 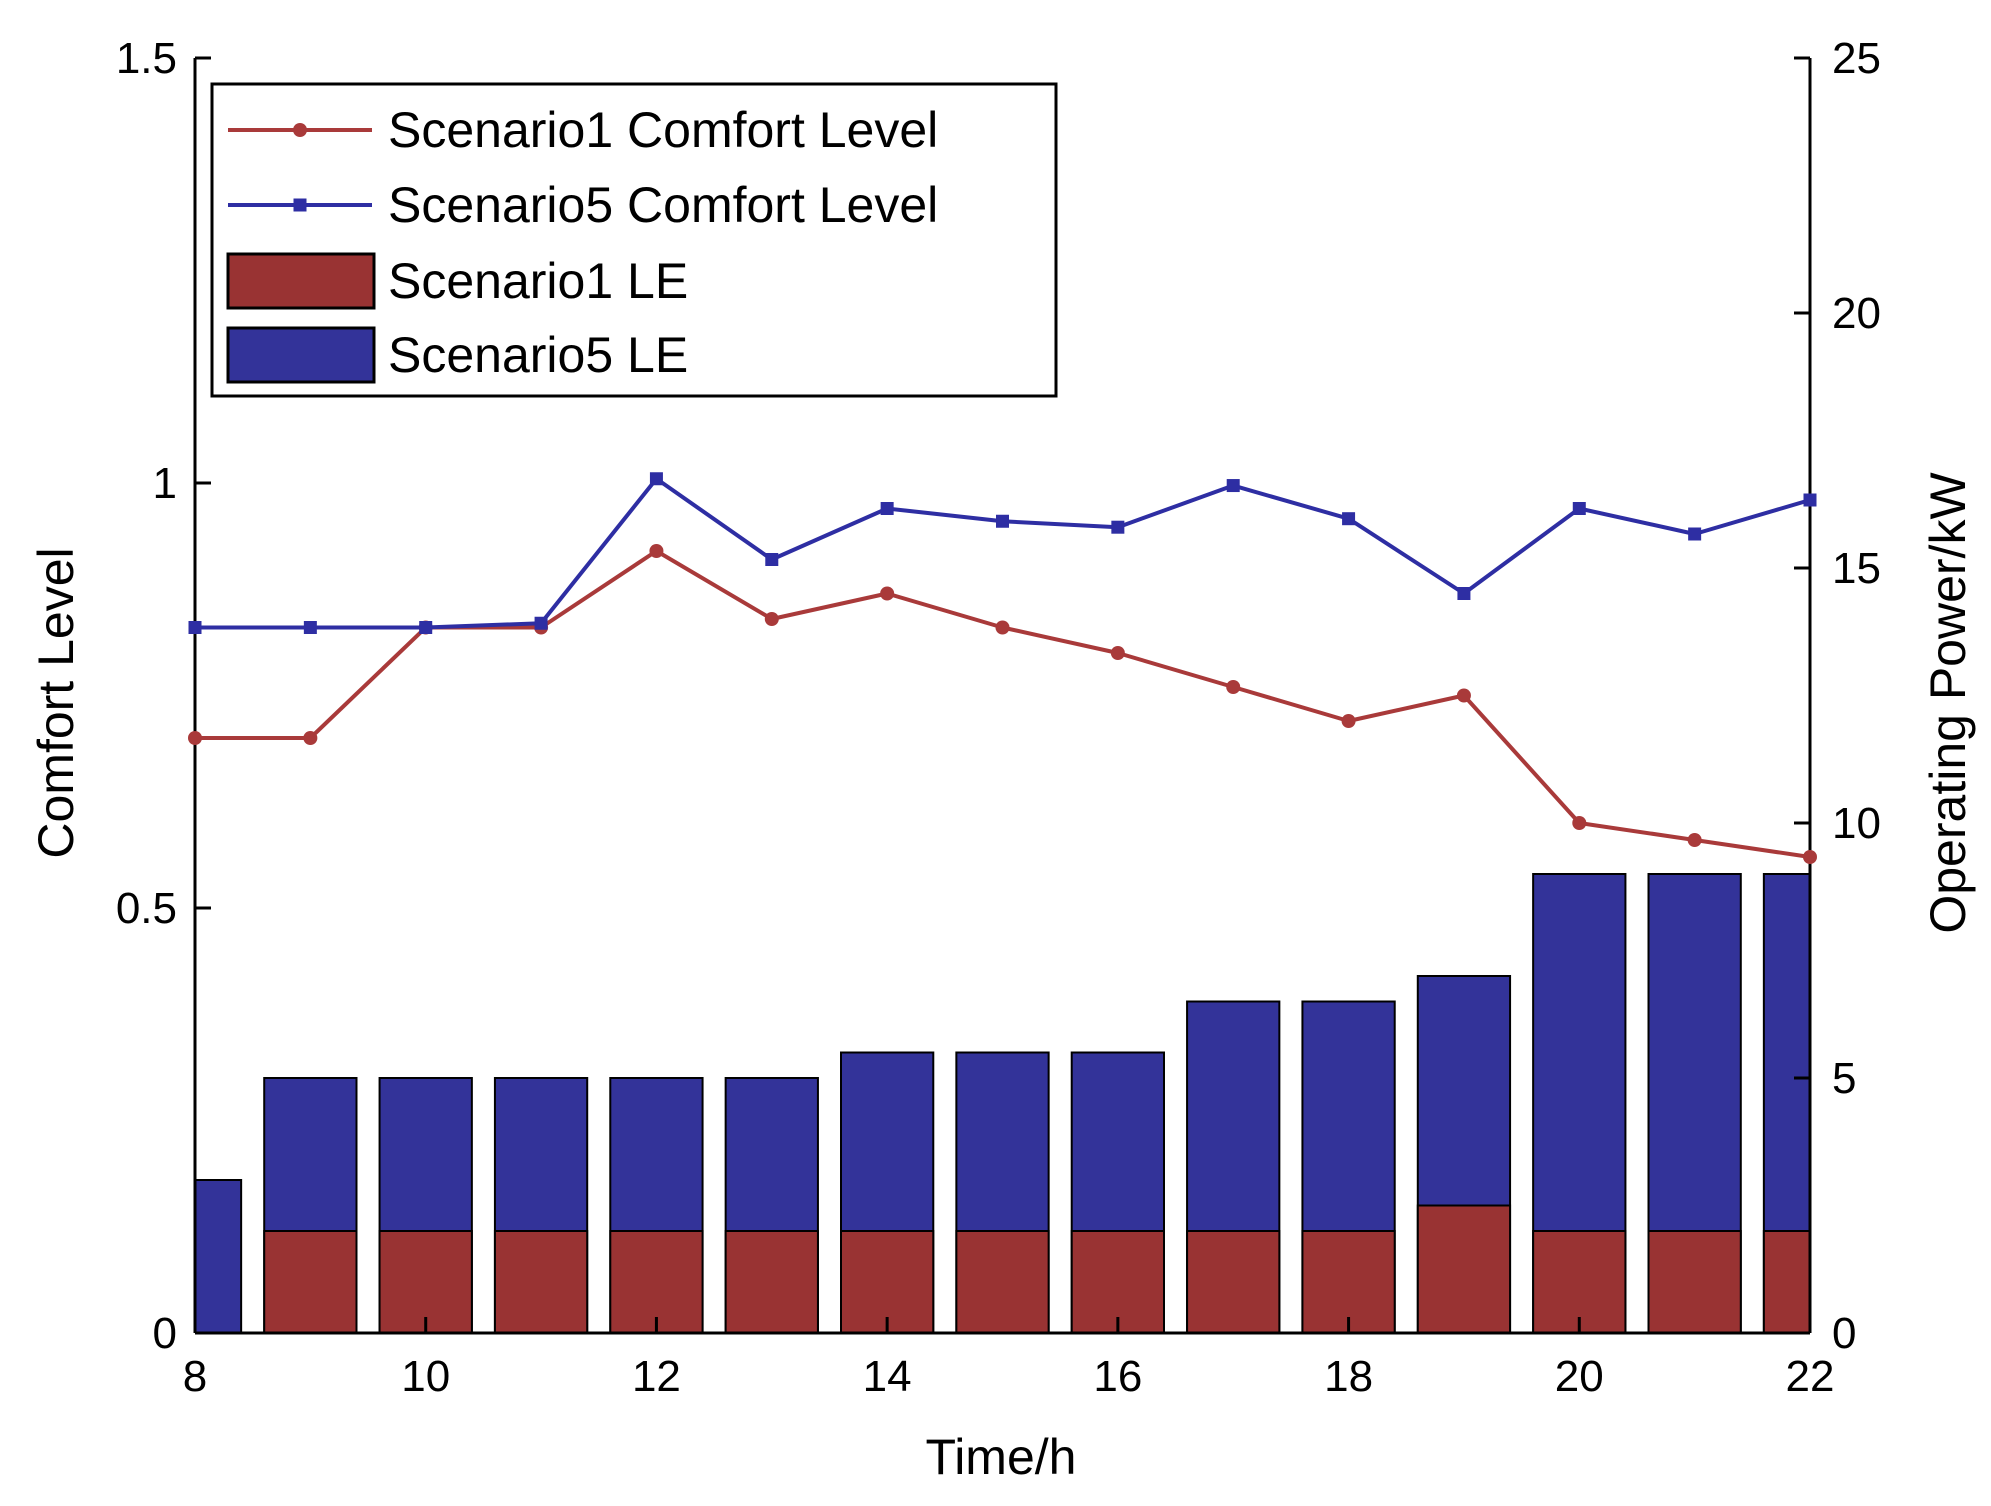 What do you see at coordinates (1117, 1376) in the screenshot?
I see `x-tick-label-16: 16` at bounding box center [1117, 1376].